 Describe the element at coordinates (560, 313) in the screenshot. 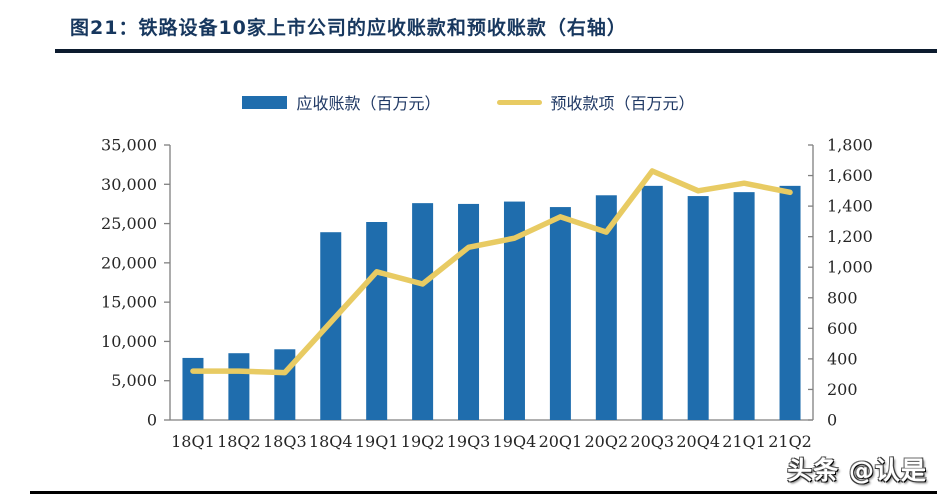

I see `bar-20Q1` at that location.